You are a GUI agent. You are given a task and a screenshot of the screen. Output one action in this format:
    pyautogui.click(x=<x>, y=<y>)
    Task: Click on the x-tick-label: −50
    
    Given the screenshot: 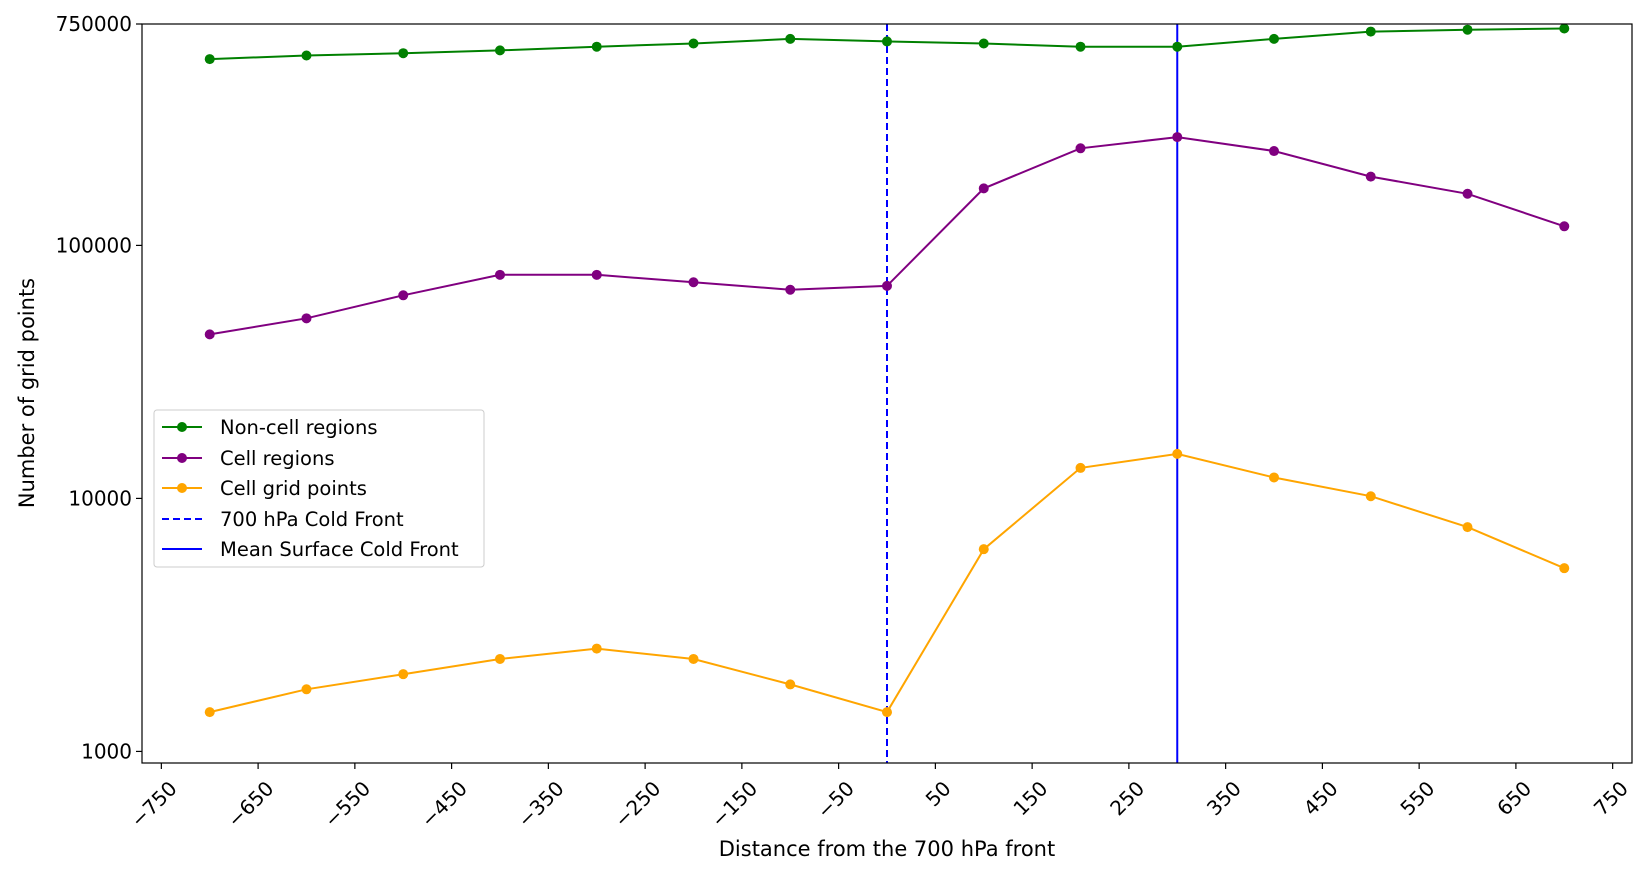 What is the action you would take?
    pyautogui.click(x=835, y=799)
    